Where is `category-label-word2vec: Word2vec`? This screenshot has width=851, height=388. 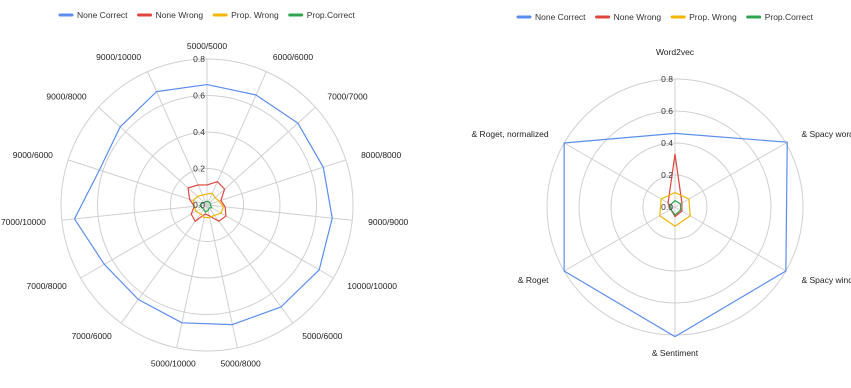
category-label-word2vec: Word2vec is located at coordinates (675, 52).